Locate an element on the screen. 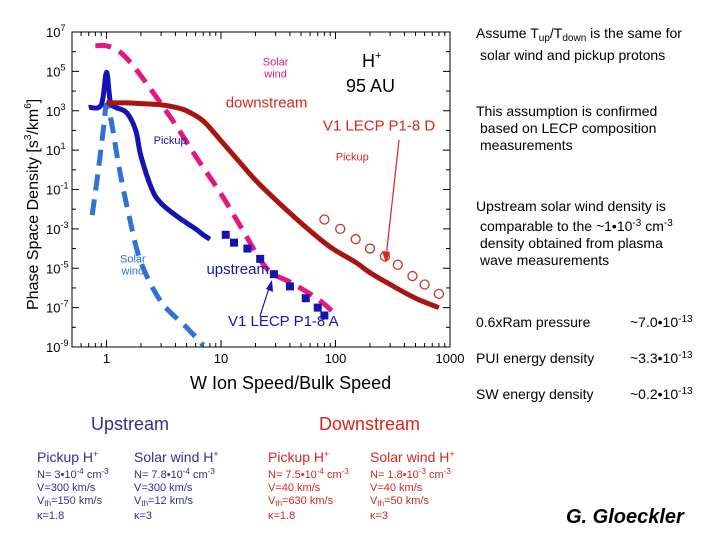 The image size is (720, 540). series-pickup_upstream is located at coordinates (150, 155).